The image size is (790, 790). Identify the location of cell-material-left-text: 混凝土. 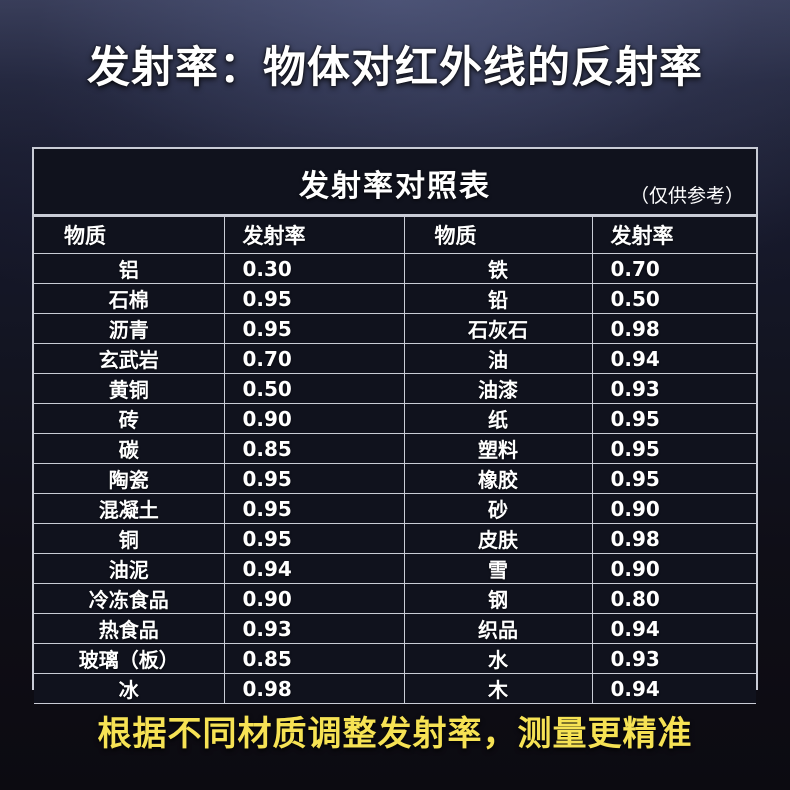
(128, 510).